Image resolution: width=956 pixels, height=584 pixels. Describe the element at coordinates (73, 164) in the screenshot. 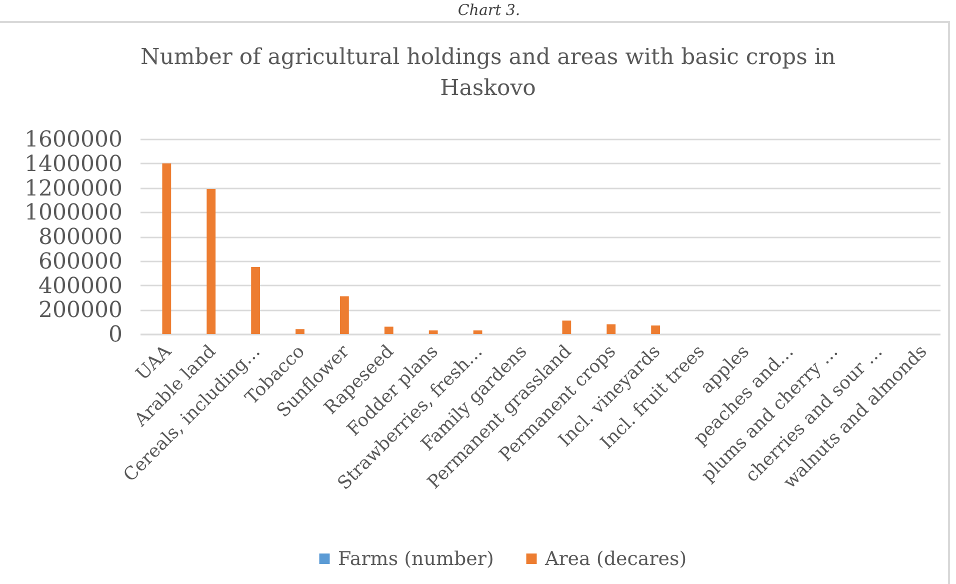

I see `y-tick-label: 1400000` at that location.